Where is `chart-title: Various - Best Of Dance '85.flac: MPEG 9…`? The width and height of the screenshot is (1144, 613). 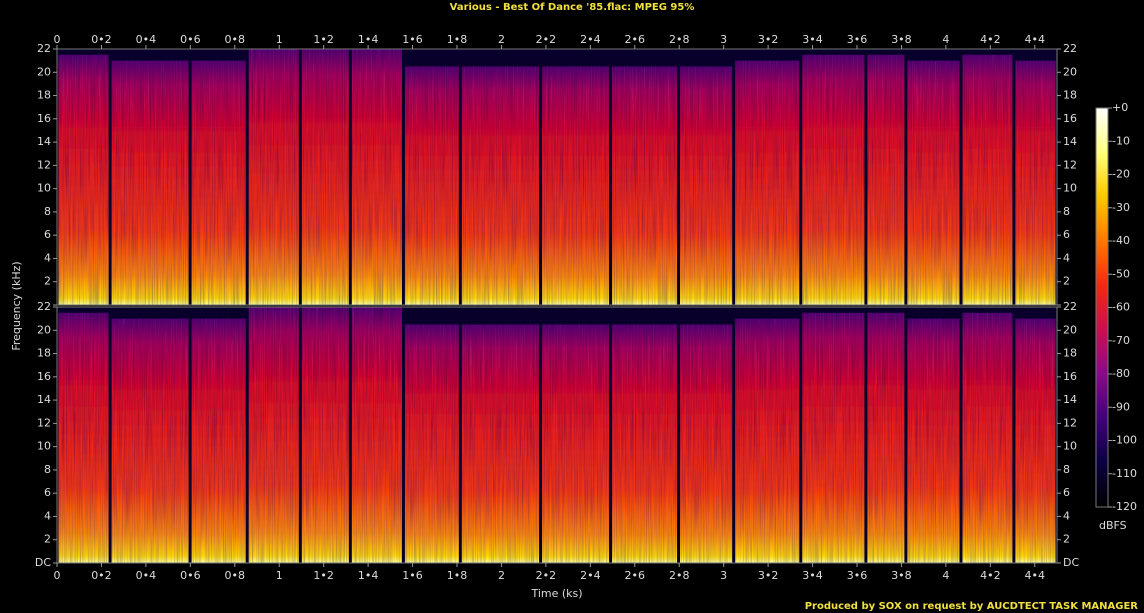 chart-title: Various - Best Of Dance '85.flac: MPEG 9… is located at coordinates (572, 7).